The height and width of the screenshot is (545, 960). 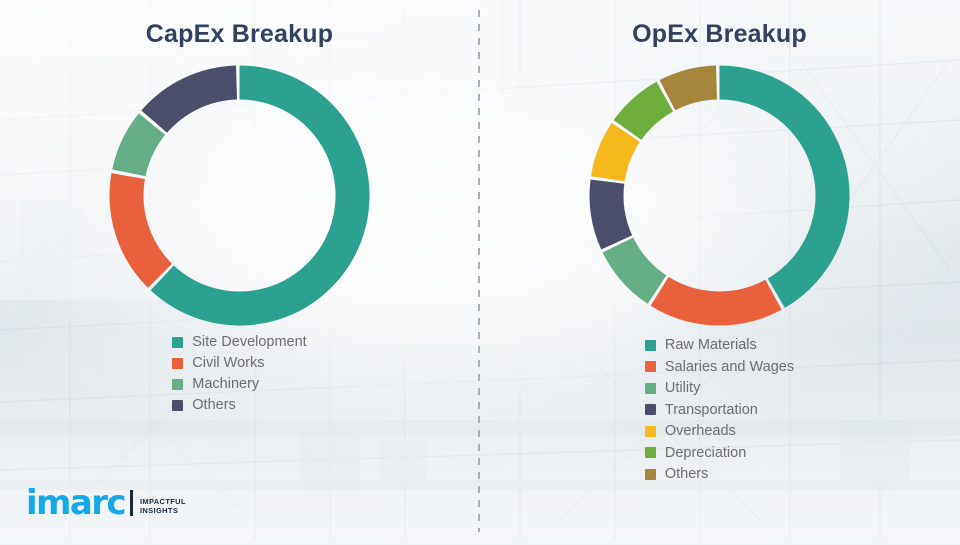 What do you see at coordinates (682, 388) in the screenshot?
I see `legend-label-utility: Utility` at bounding box center [682, 388].